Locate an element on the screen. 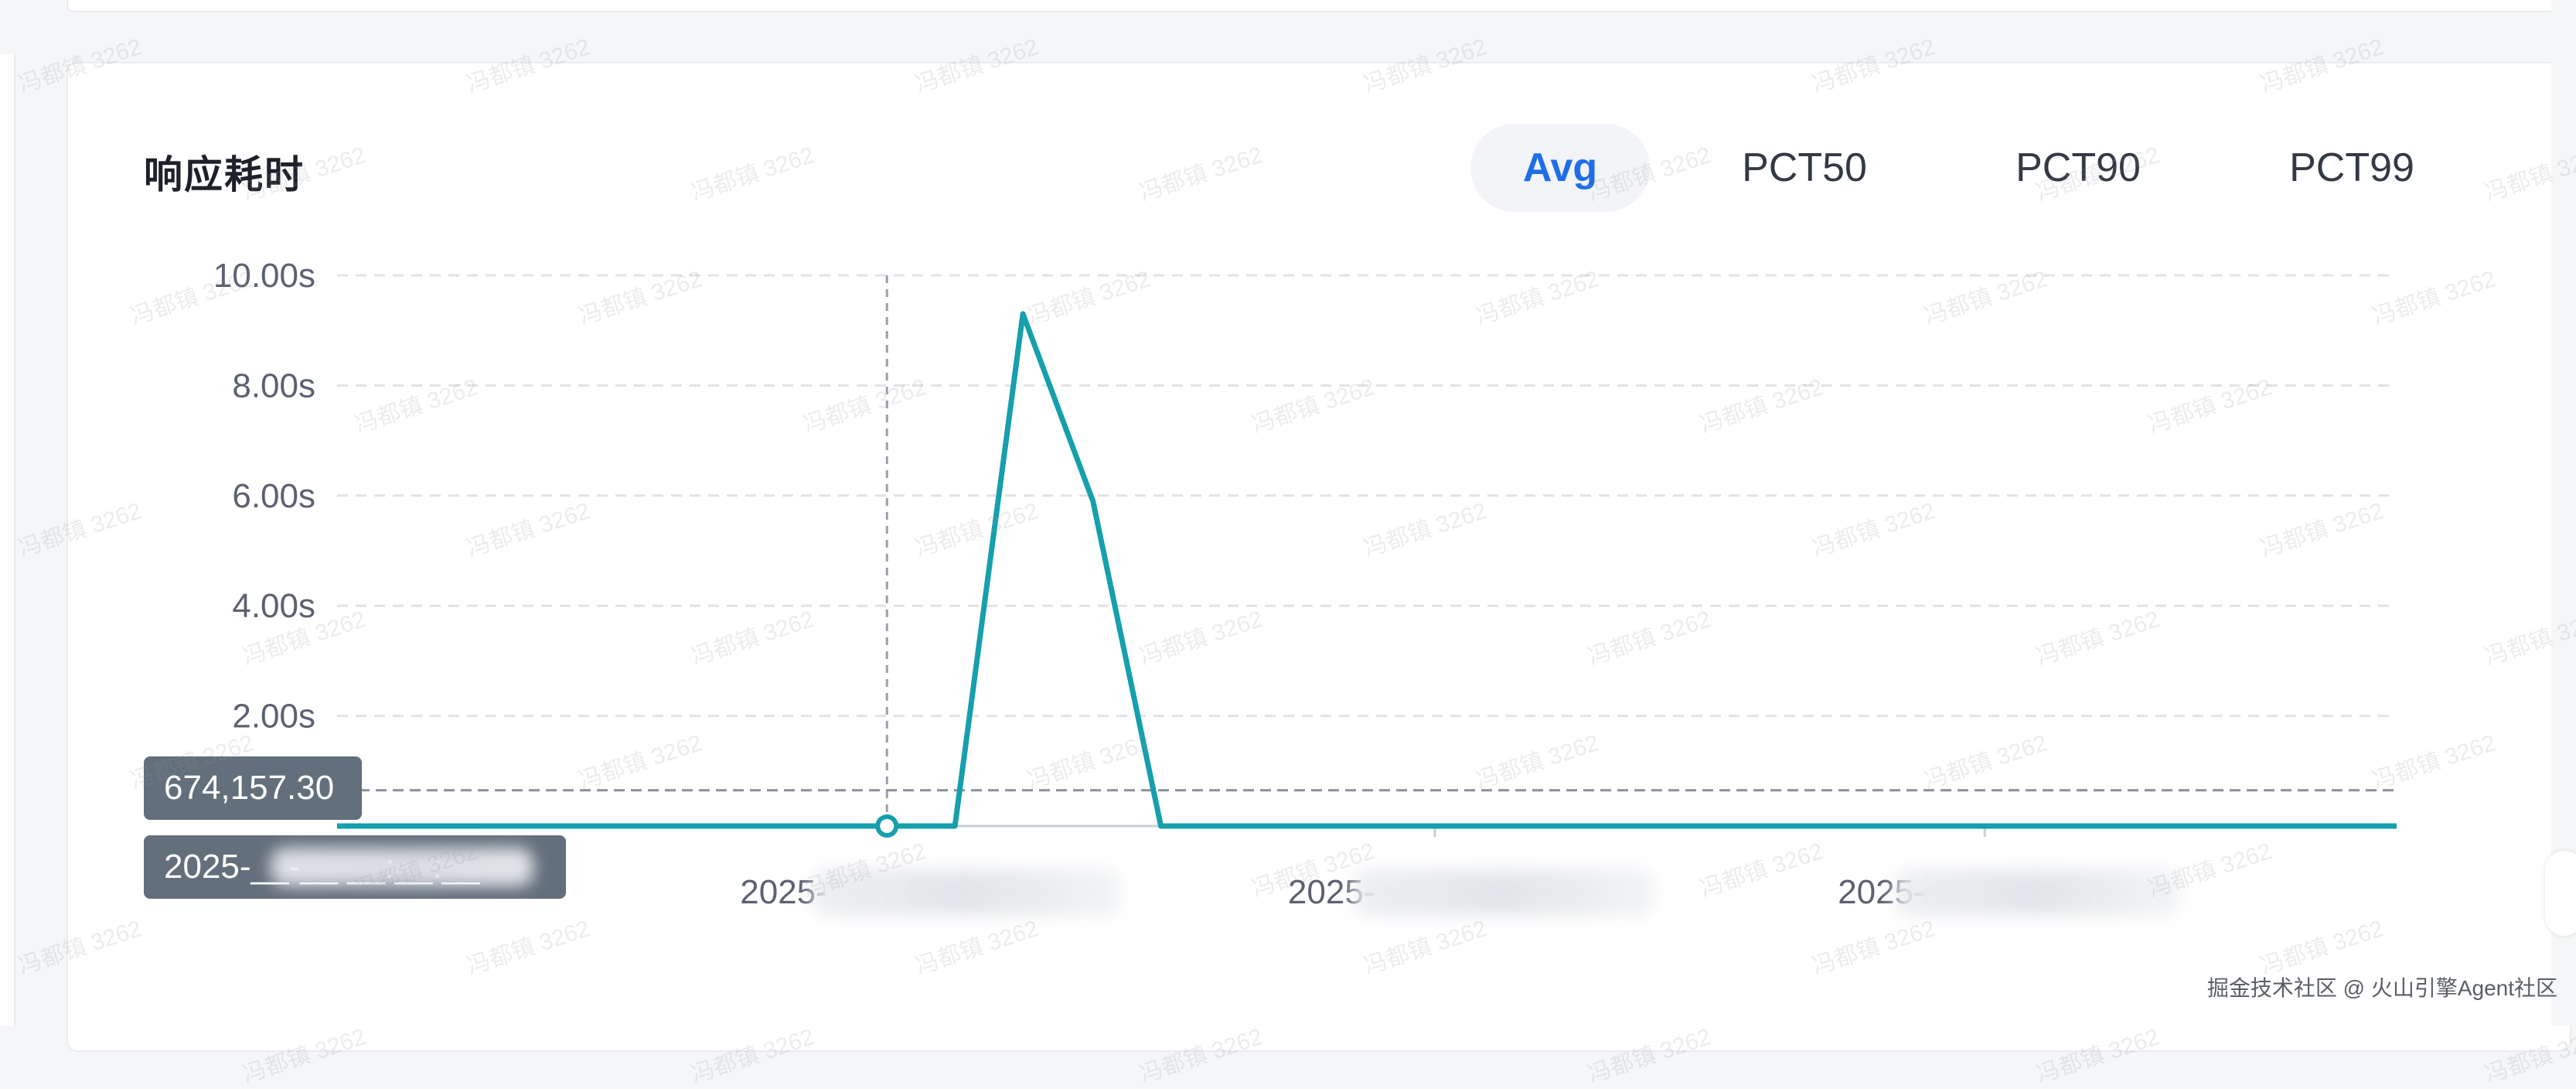 This screenshot has width=2576, height=1089. y-tick-label: 2.00s is located at coordinates (273, 717).